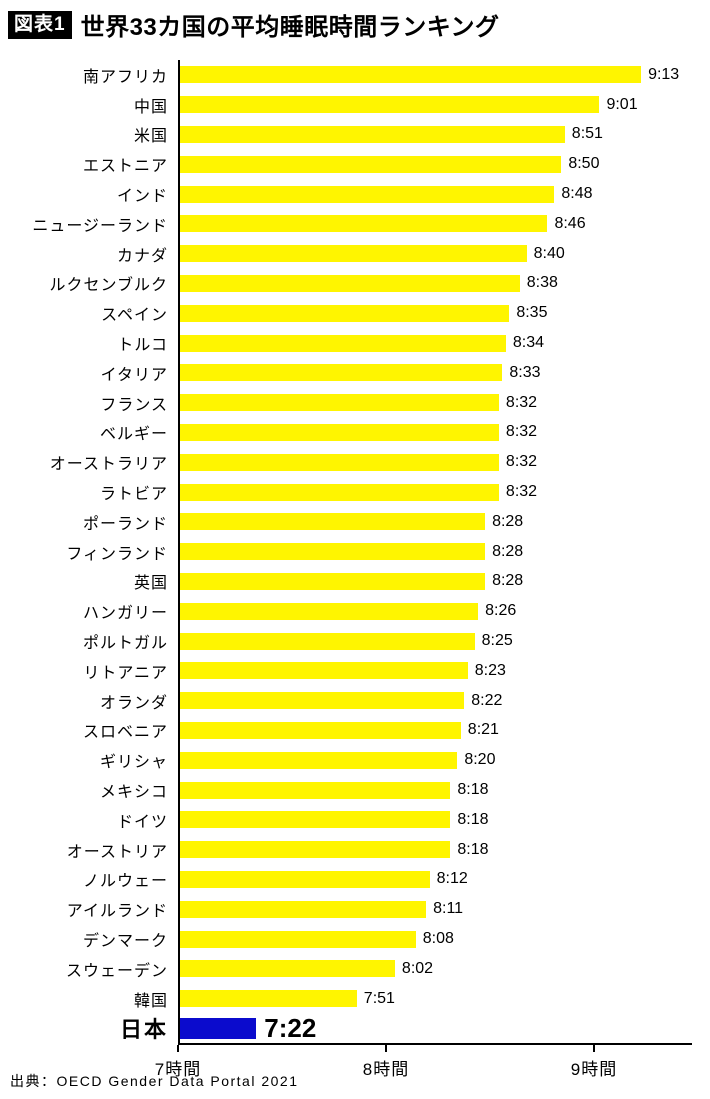  Describe the element at coordinates (528, 343) in the screenshot. I see `value-label: 8:34` at that location.